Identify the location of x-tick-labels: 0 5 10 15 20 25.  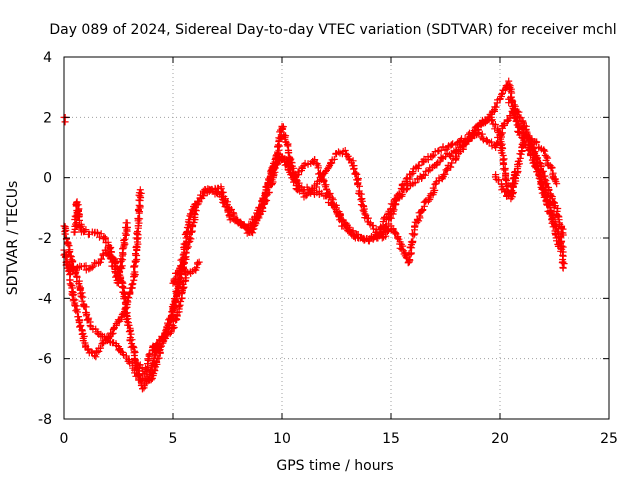
(339, 439).